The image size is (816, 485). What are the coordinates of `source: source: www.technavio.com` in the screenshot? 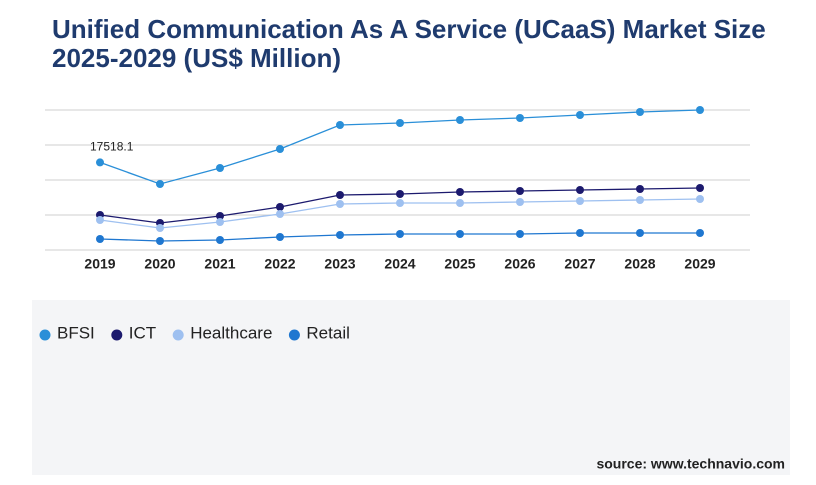 It's located at (690, 464).